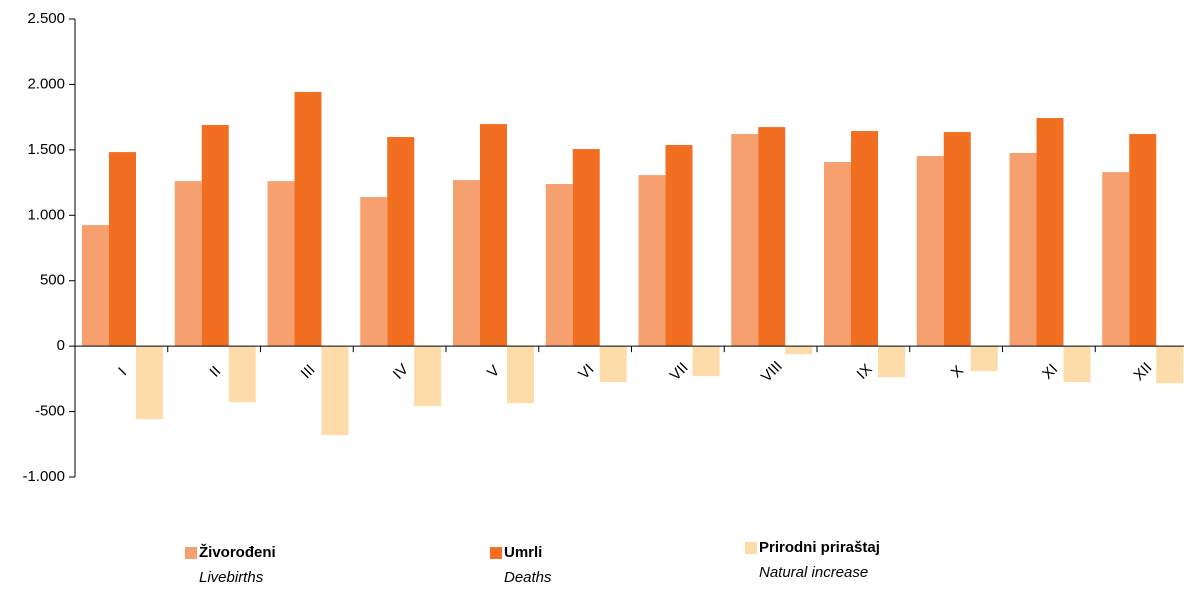  Describe the element at coordinates (46, 18) in the screenshot. I see `y-tick-label: 2.500` at that location.